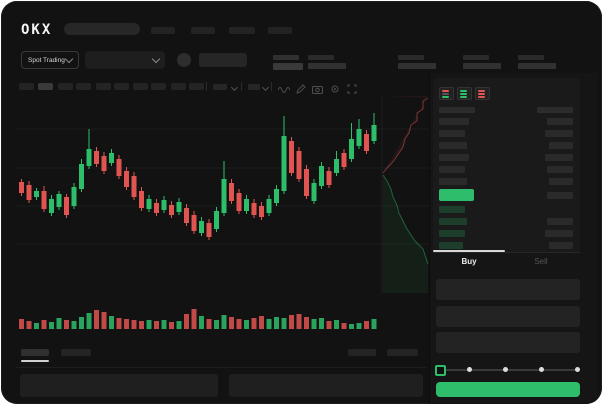 Image resolution: width=603 pixels, height=405 pixels. I want to click on chart-type-selector, so click(254, 87).